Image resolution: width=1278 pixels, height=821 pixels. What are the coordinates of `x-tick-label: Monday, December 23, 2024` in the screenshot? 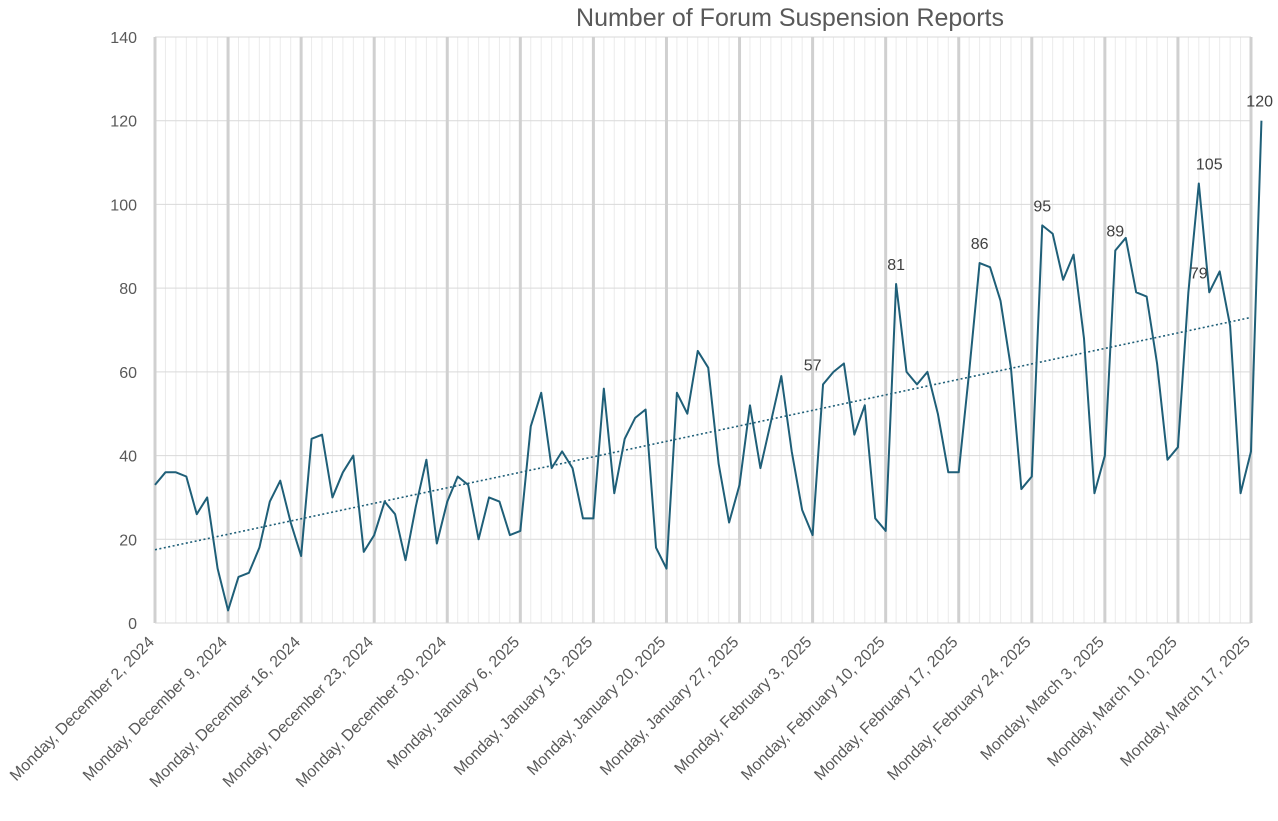 It's located at (298, 712).